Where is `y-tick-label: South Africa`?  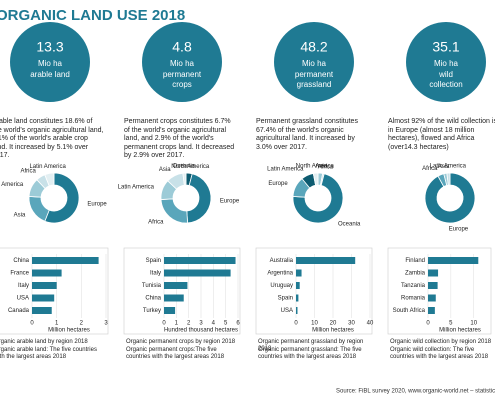 y-tick-label: South Africa is located at coordinates (409, 311).